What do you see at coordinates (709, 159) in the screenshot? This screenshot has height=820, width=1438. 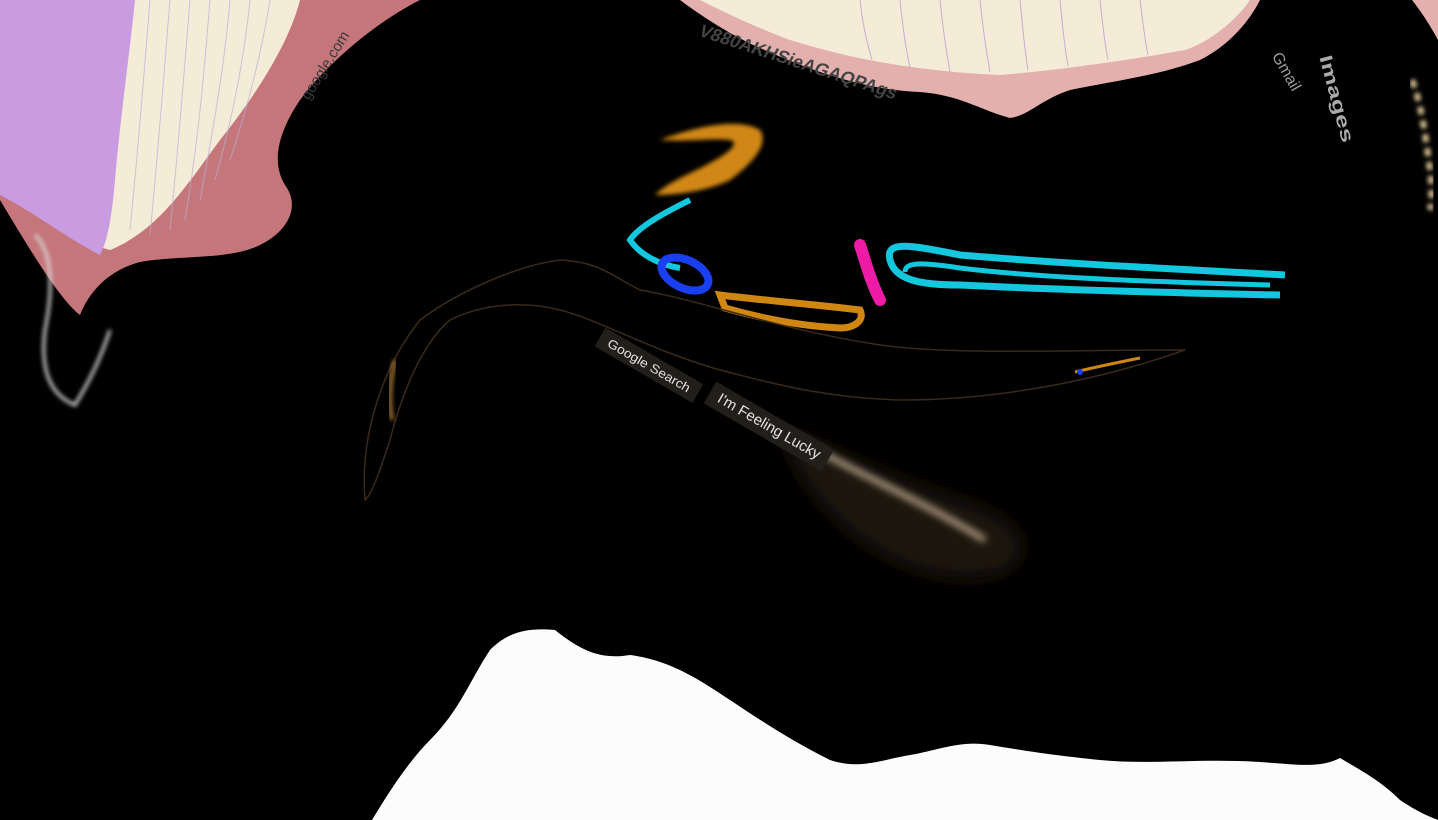 I see `logo-letter-g` at bounding box center [709, 159].